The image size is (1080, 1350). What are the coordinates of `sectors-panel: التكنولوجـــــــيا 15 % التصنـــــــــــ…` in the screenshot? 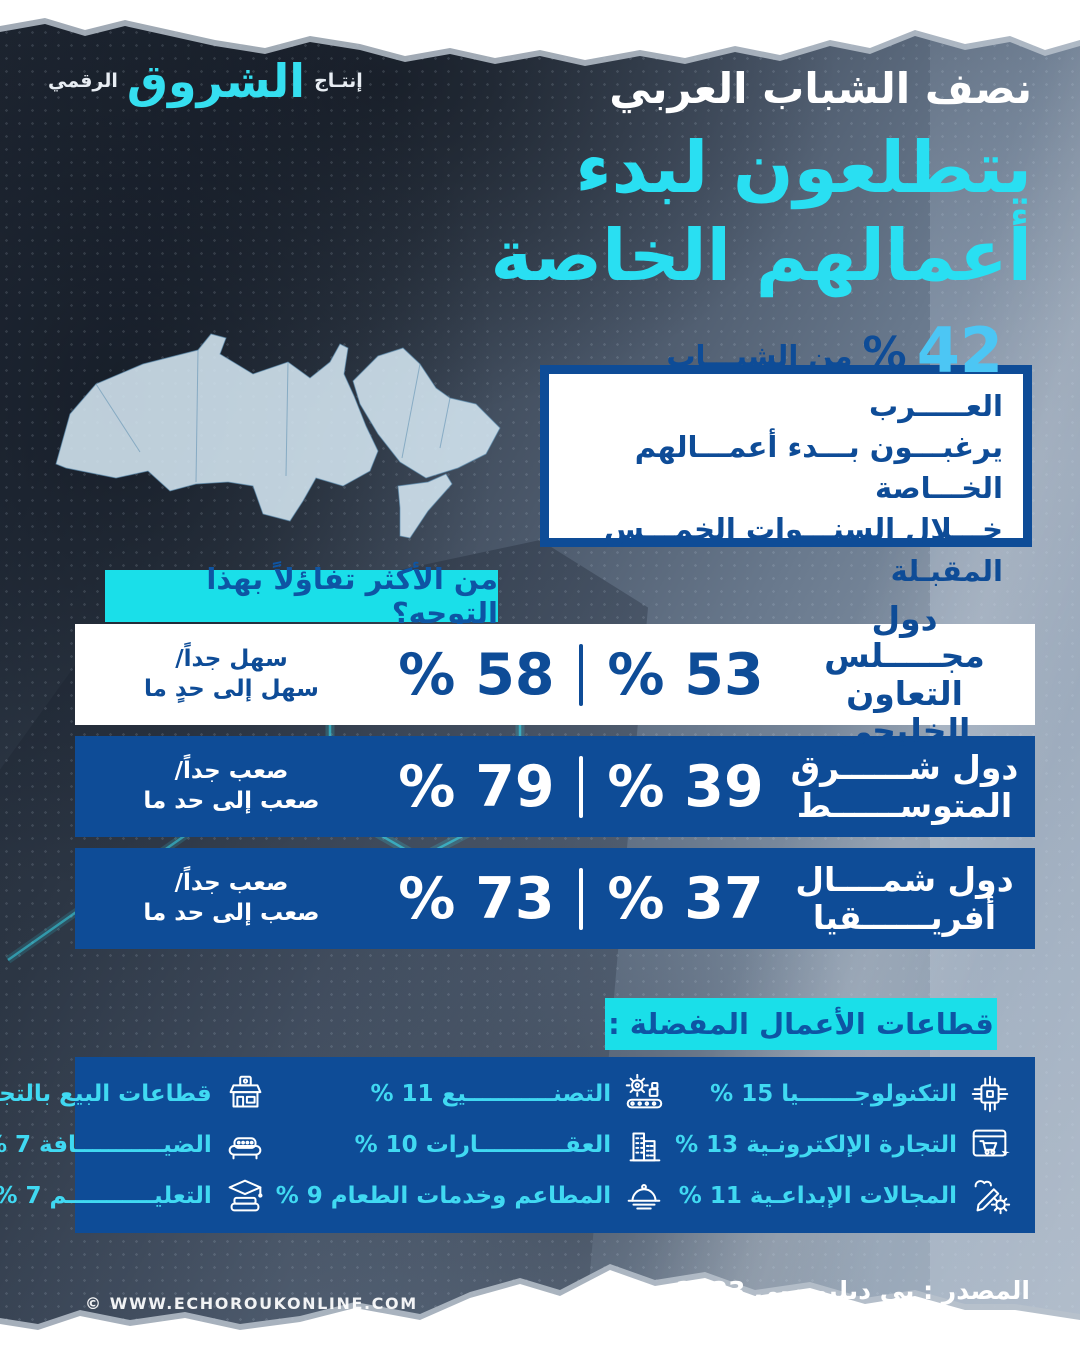 It's located at (517, 1145).